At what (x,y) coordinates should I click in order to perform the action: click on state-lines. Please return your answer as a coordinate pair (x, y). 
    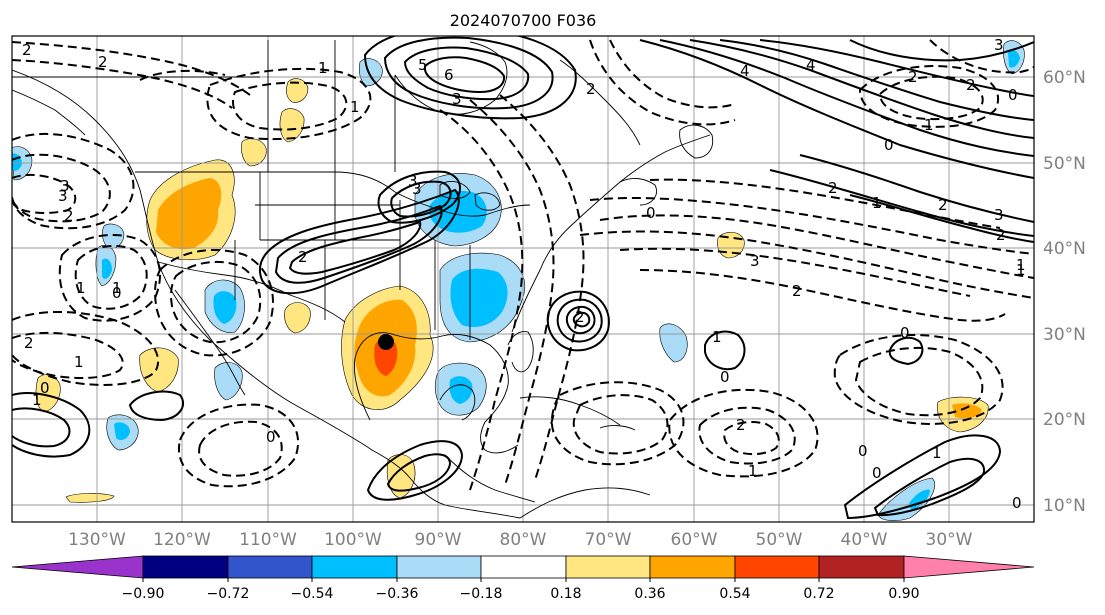
    Looking at the image, I should click on (352, 256).